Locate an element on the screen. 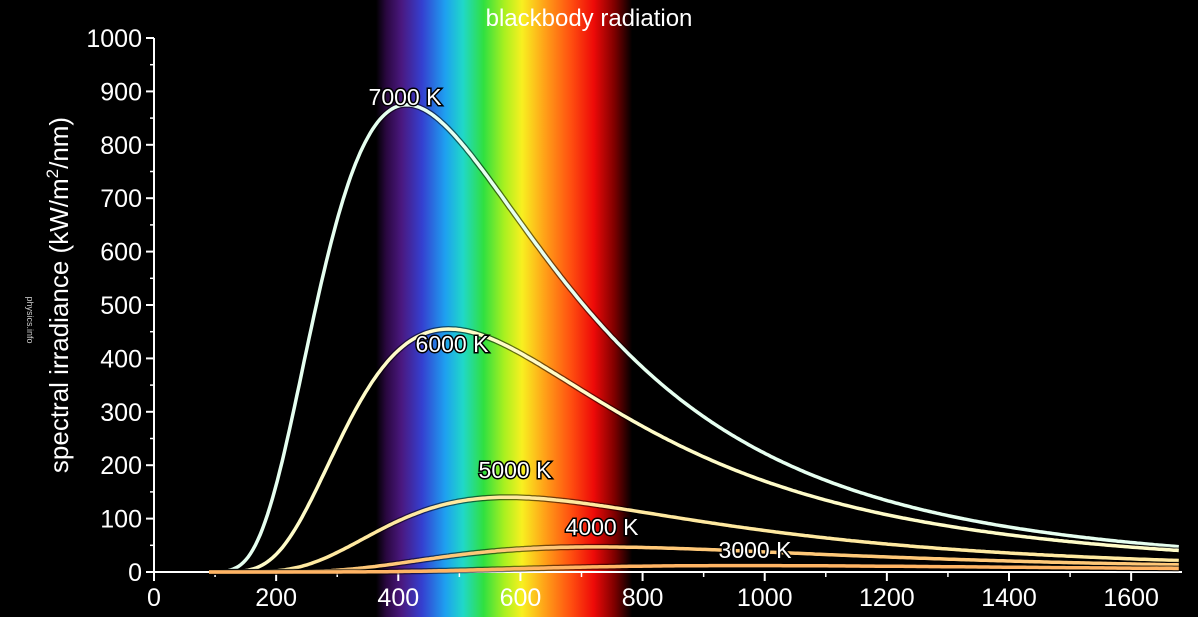  y-tick-label: 500 is located at coordinates (121, 306).